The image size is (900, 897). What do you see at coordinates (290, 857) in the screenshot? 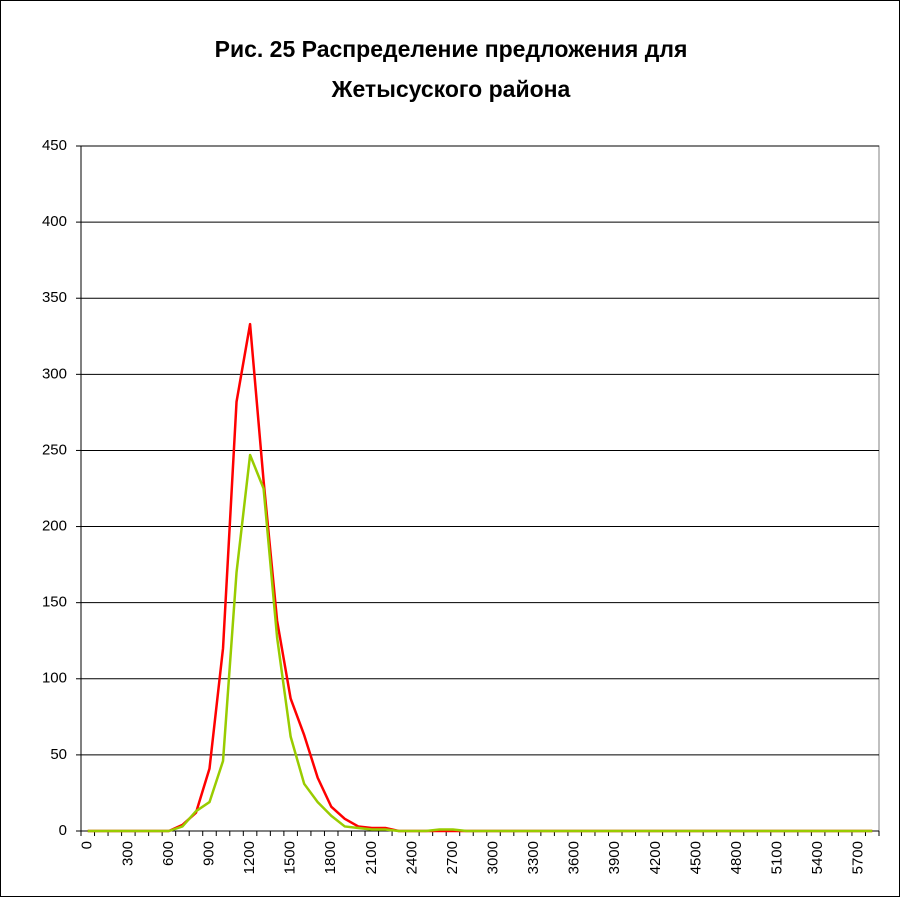
I see `x-tick-label: 1500` at bounding box center [290, 857].